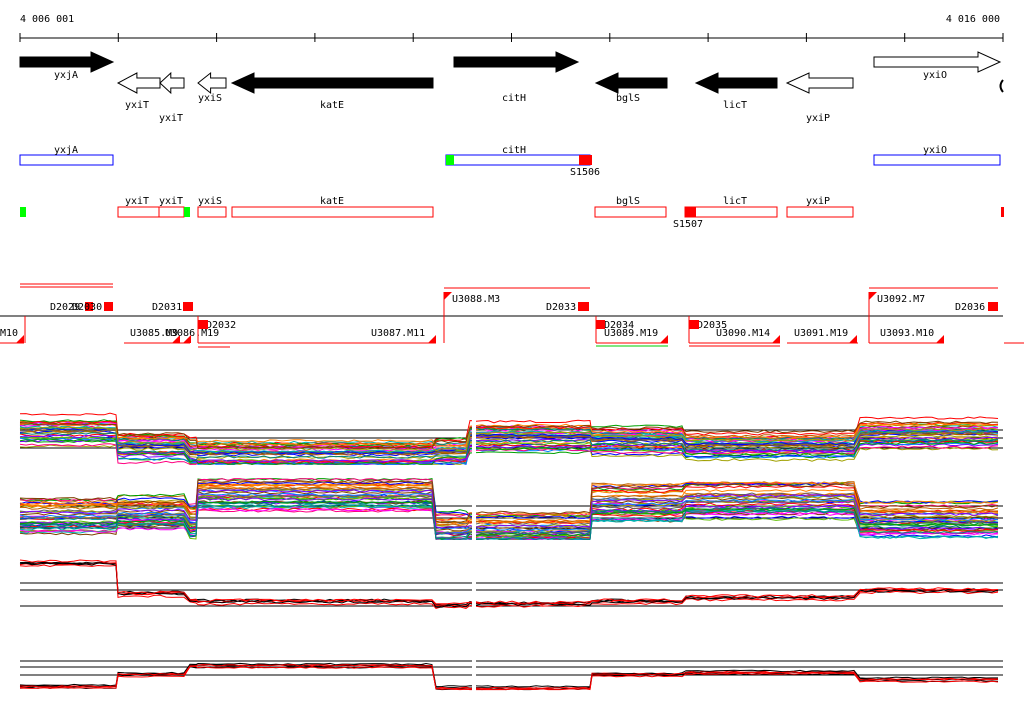 This screenshot has width=1024, height=714. What do you see at coordinates (993, 306) in the screenshot?
I see `feature-marker-D2036` at bounding box center [993, 306].